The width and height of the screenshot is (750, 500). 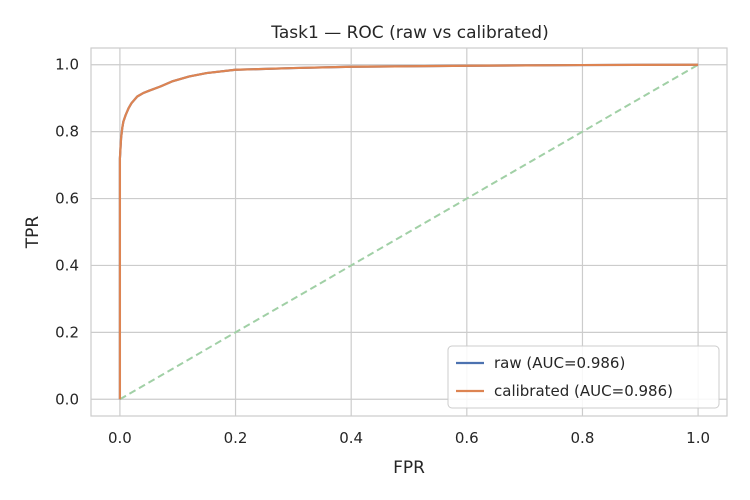 What do you see at coordinates (467, 438) in the screenshot?
I see `x-tick-label: 0.6` at bounding box center [467, 438].